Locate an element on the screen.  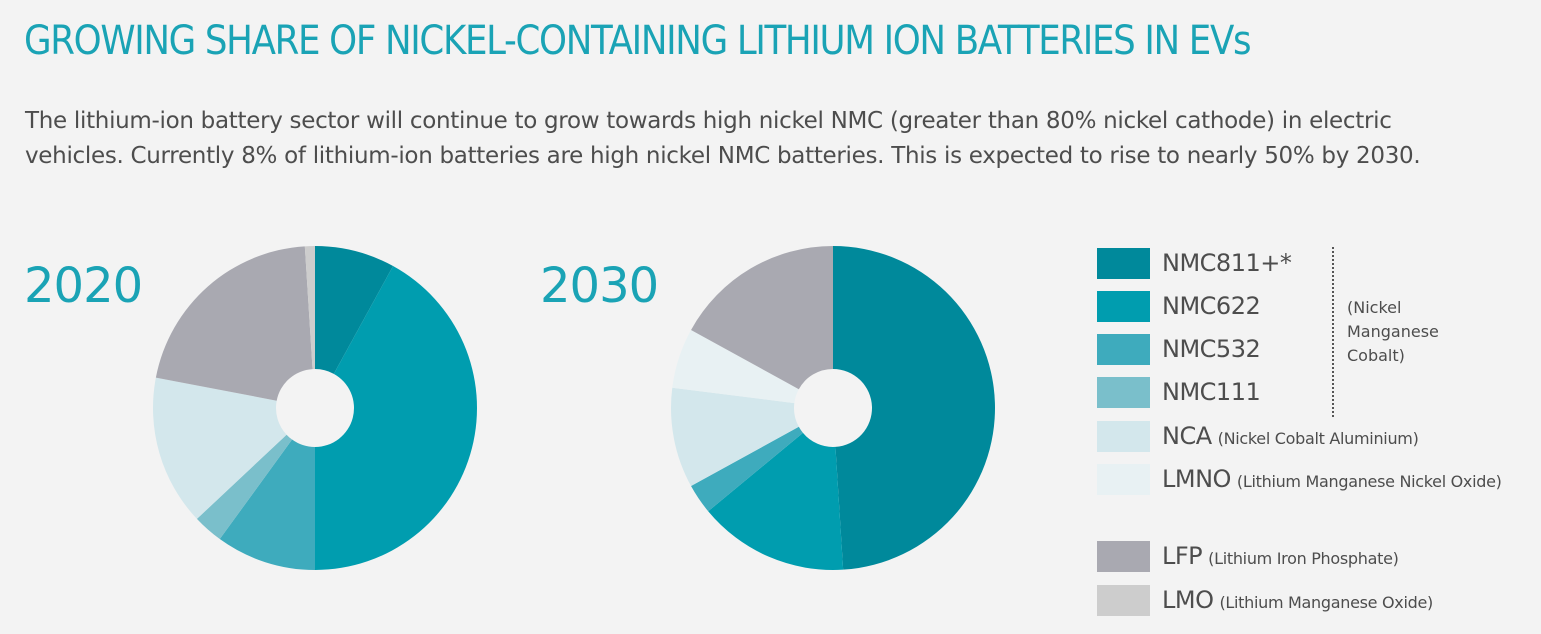
legend-item-lmo: LMO (Lithium Manganese Oxide) is located at coordinates (1265, 600).